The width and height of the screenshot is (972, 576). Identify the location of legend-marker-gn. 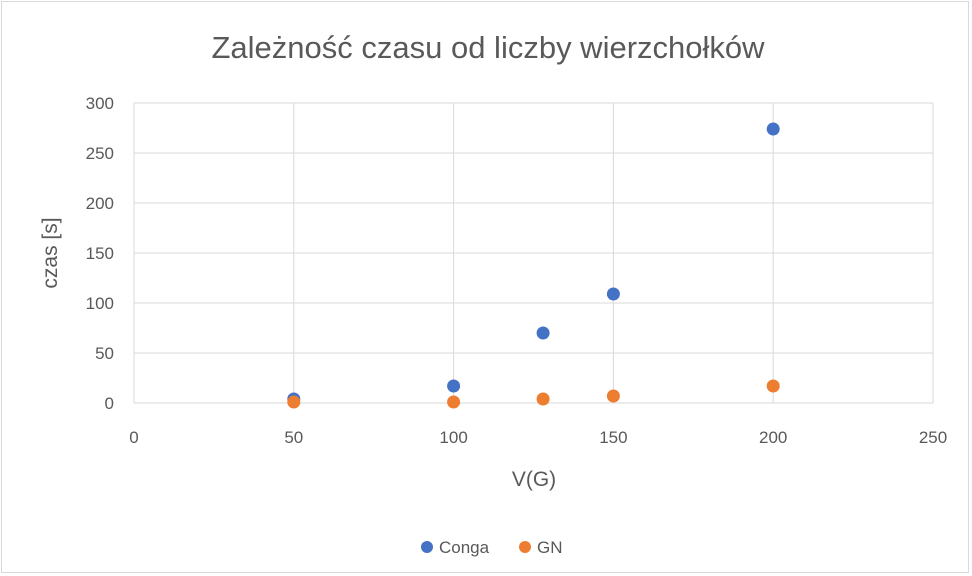
(525, 547).